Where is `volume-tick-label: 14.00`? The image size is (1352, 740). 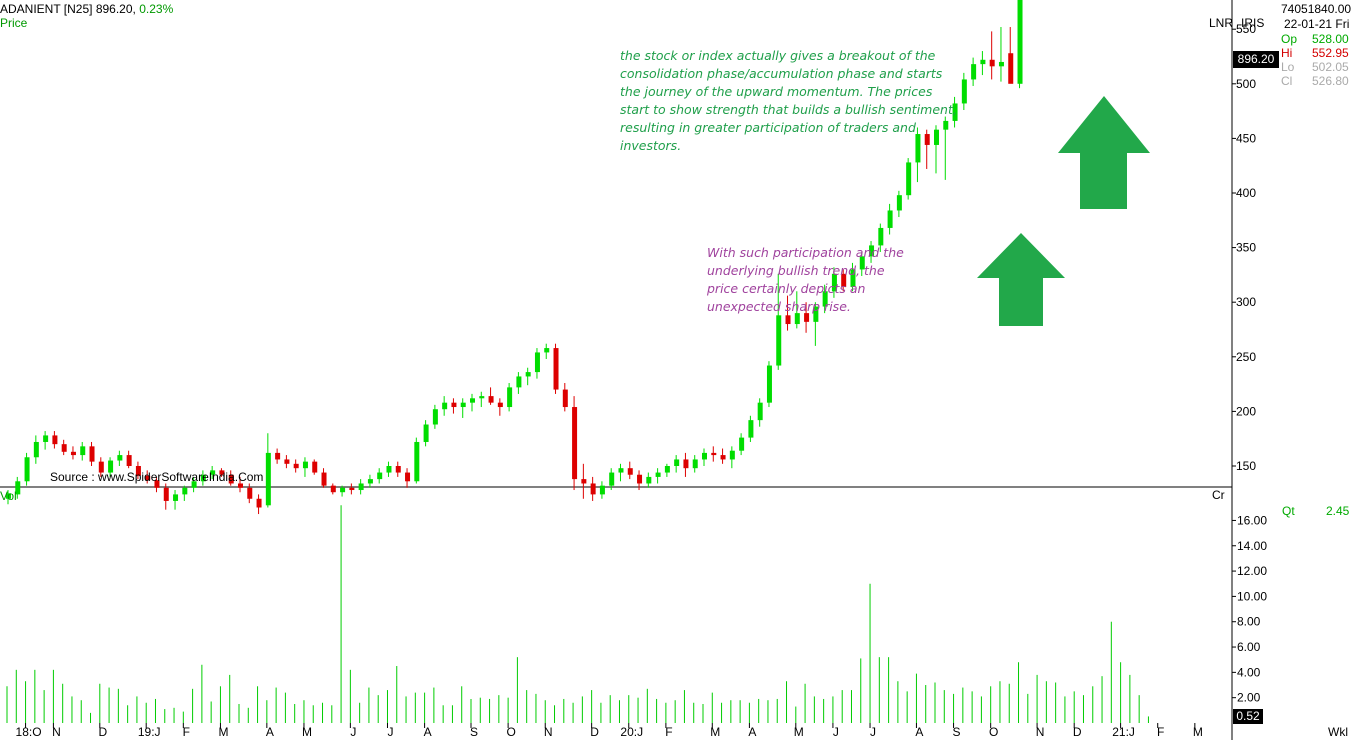
volume-tick-label: 14.00 is located at coordinates (1252, 546).